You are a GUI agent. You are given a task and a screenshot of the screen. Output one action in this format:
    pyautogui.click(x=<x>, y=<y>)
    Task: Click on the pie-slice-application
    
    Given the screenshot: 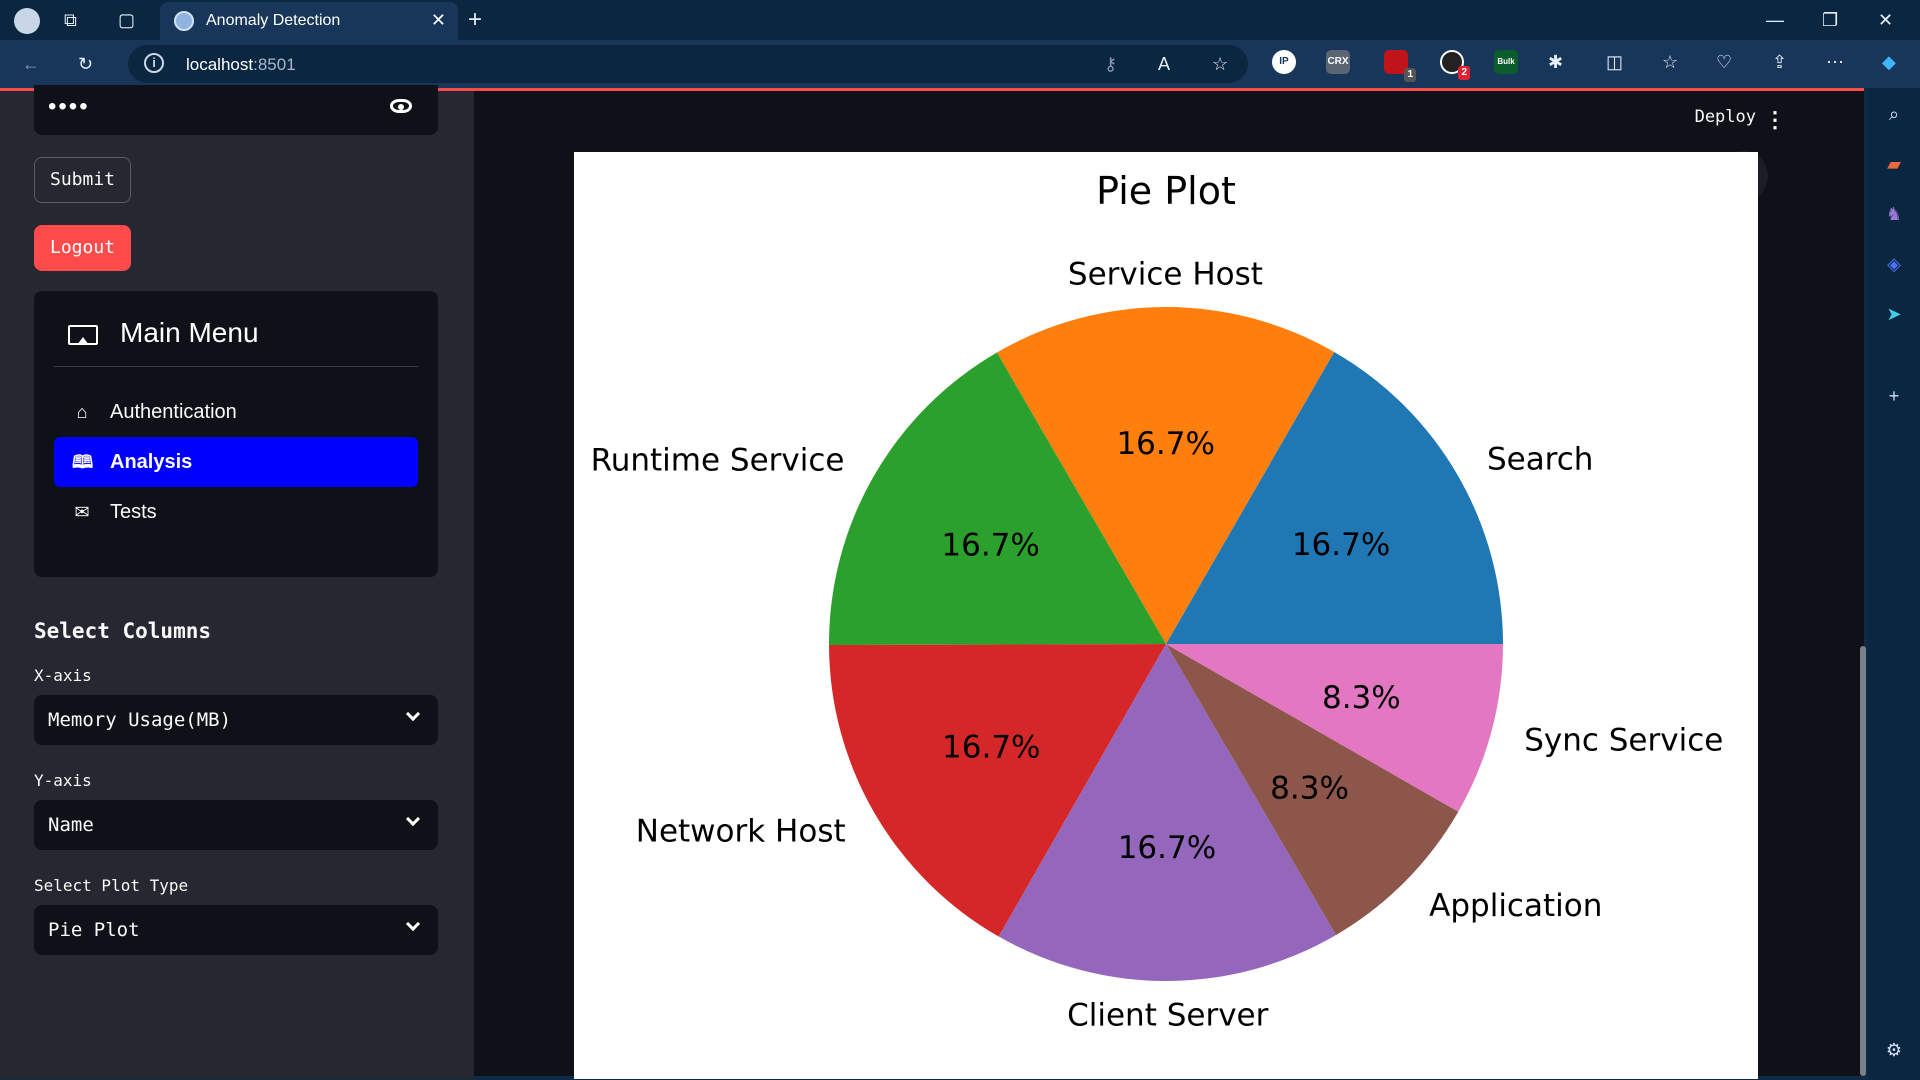 What is the action you would take?
    pyautogui.click(x=1312, y=789)
    